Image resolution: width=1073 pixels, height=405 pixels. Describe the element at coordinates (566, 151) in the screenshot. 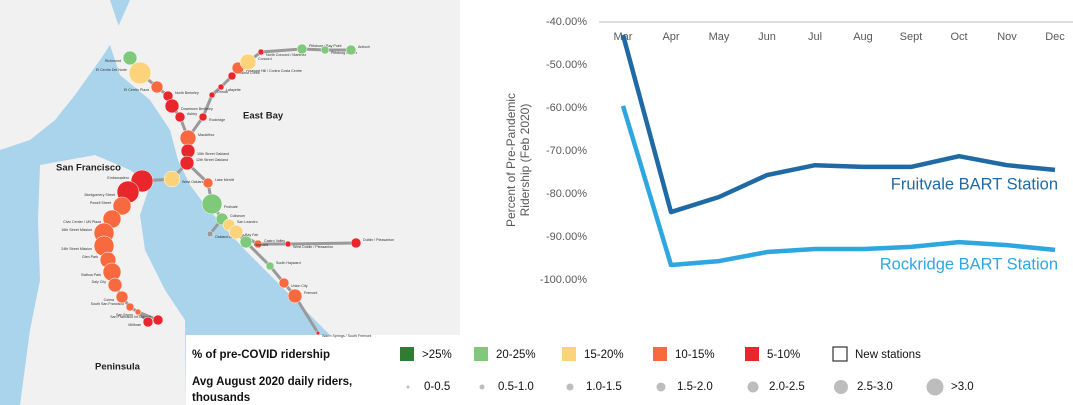

I see `y-tick-label: -70.00%` at that location.